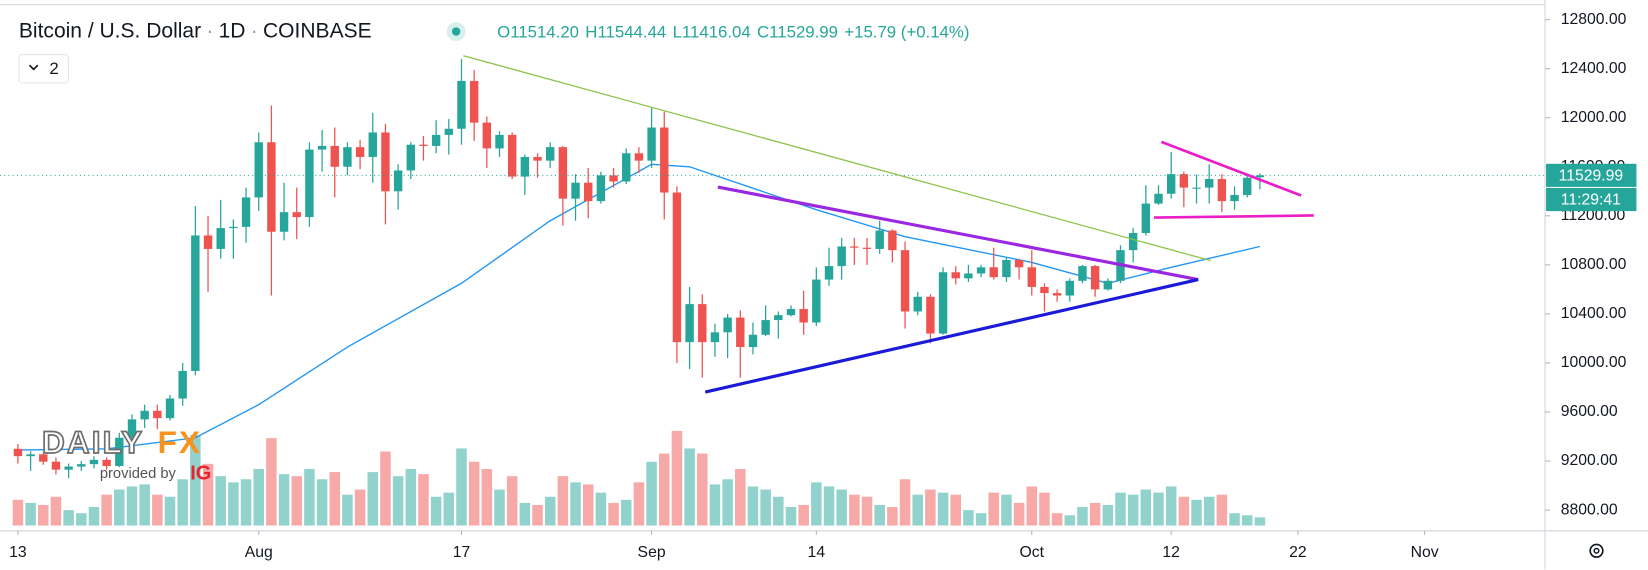  I want to click on toggle-box, so click(43, 69).